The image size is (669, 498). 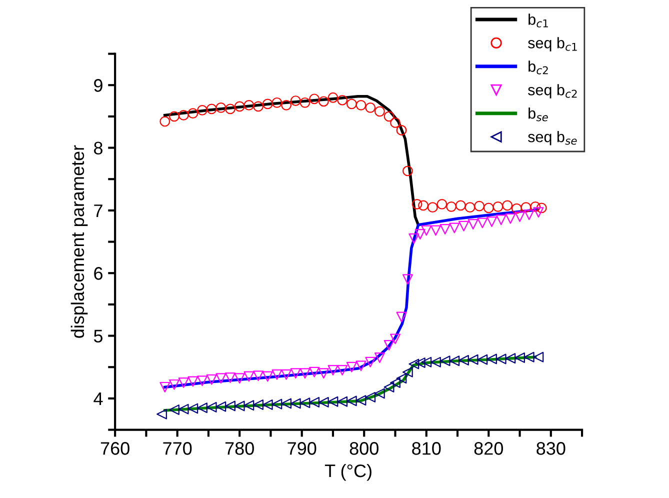 What do you see at coordinates (302, 448) in the screenshot?
I see `x-tick-label: 790` at bounding box center [302, 448].